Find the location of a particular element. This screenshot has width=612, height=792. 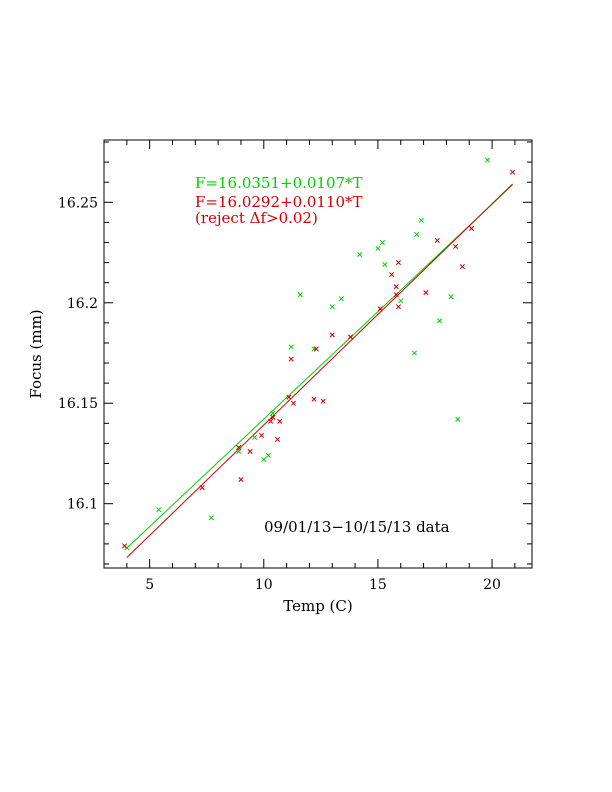

y-tick-label: 16.25 is located at coordinates (78, 203).